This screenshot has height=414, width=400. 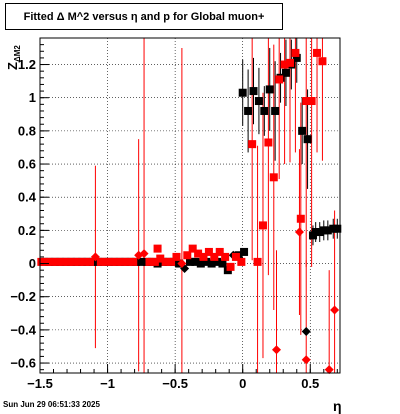 What do you see at coordinates (32, 97) in the screenshot?
I see `y-tick-label: 1` at bounding box center [32, 97].